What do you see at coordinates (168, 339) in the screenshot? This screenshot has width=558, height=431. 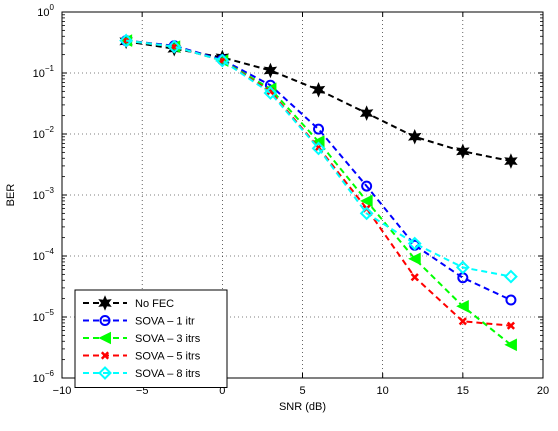 I see `legend-label: SOVA – 3 itrs` at bounding box center [168, 339].